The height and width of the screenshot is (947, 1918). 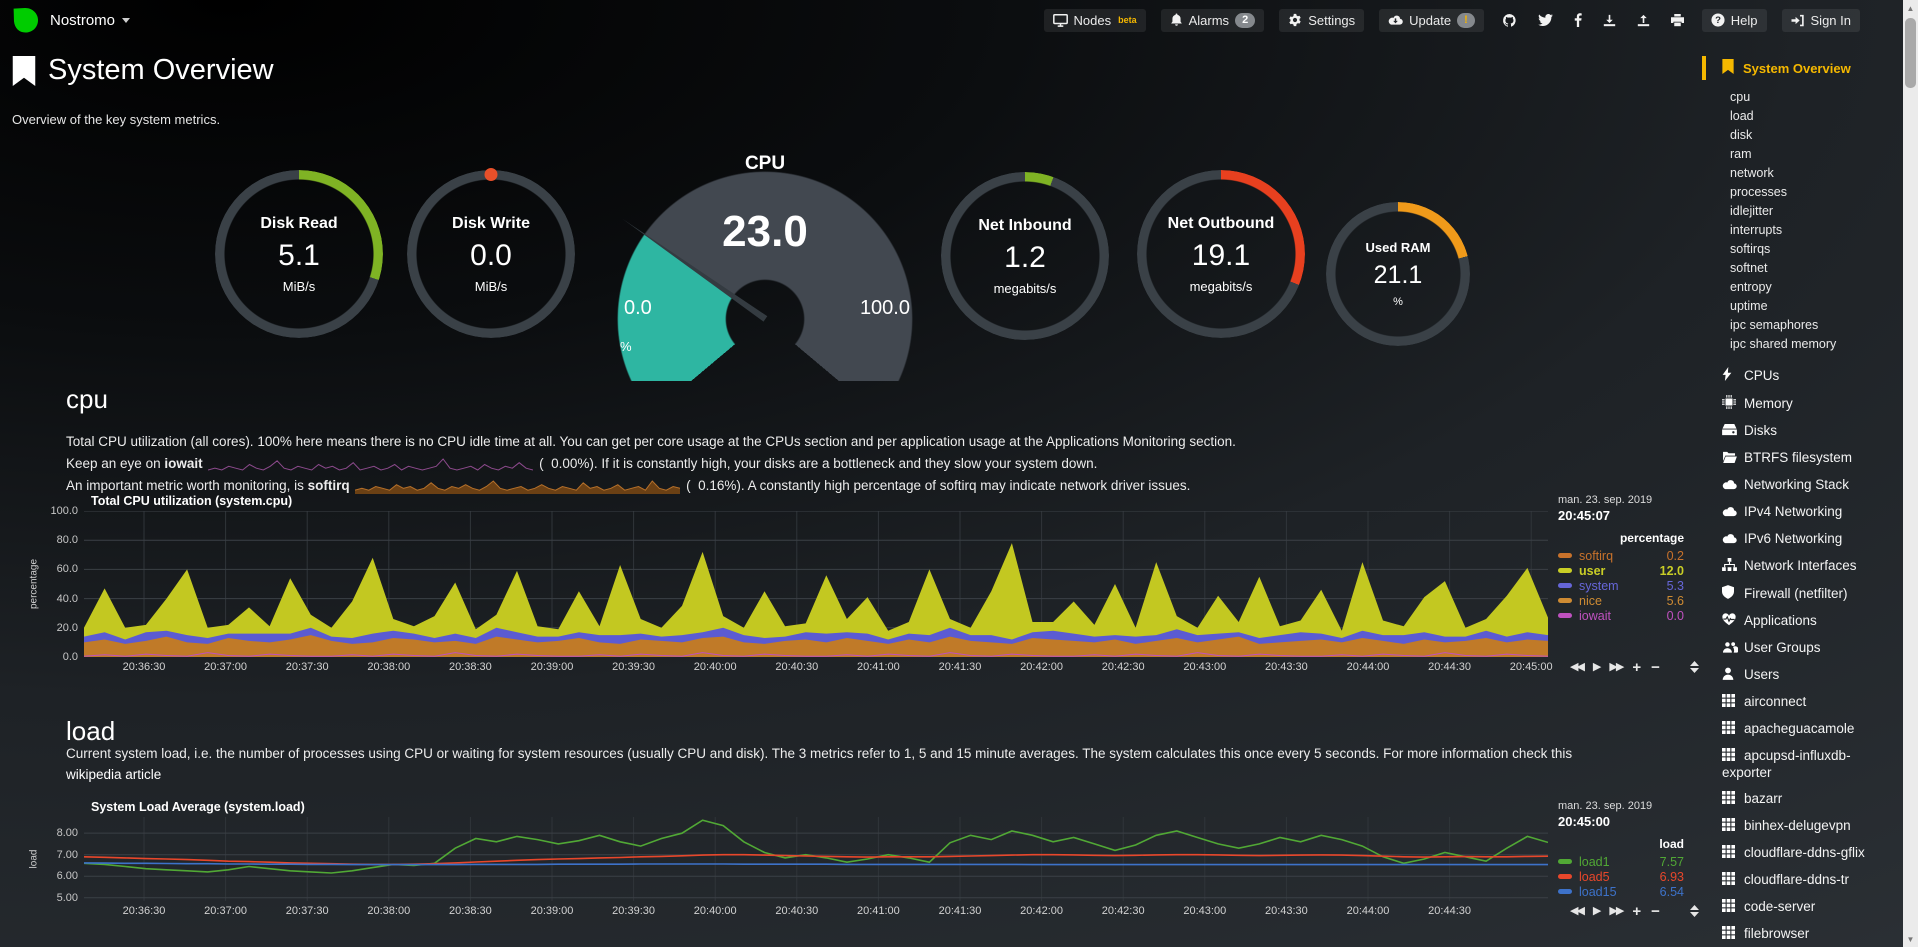 What do you see at coordinates (1221, 254) in the screenshot?
I see `gauge-net-outbound: Net Outbound 19.1 megabits/s` at bounding box center [1221, 254].